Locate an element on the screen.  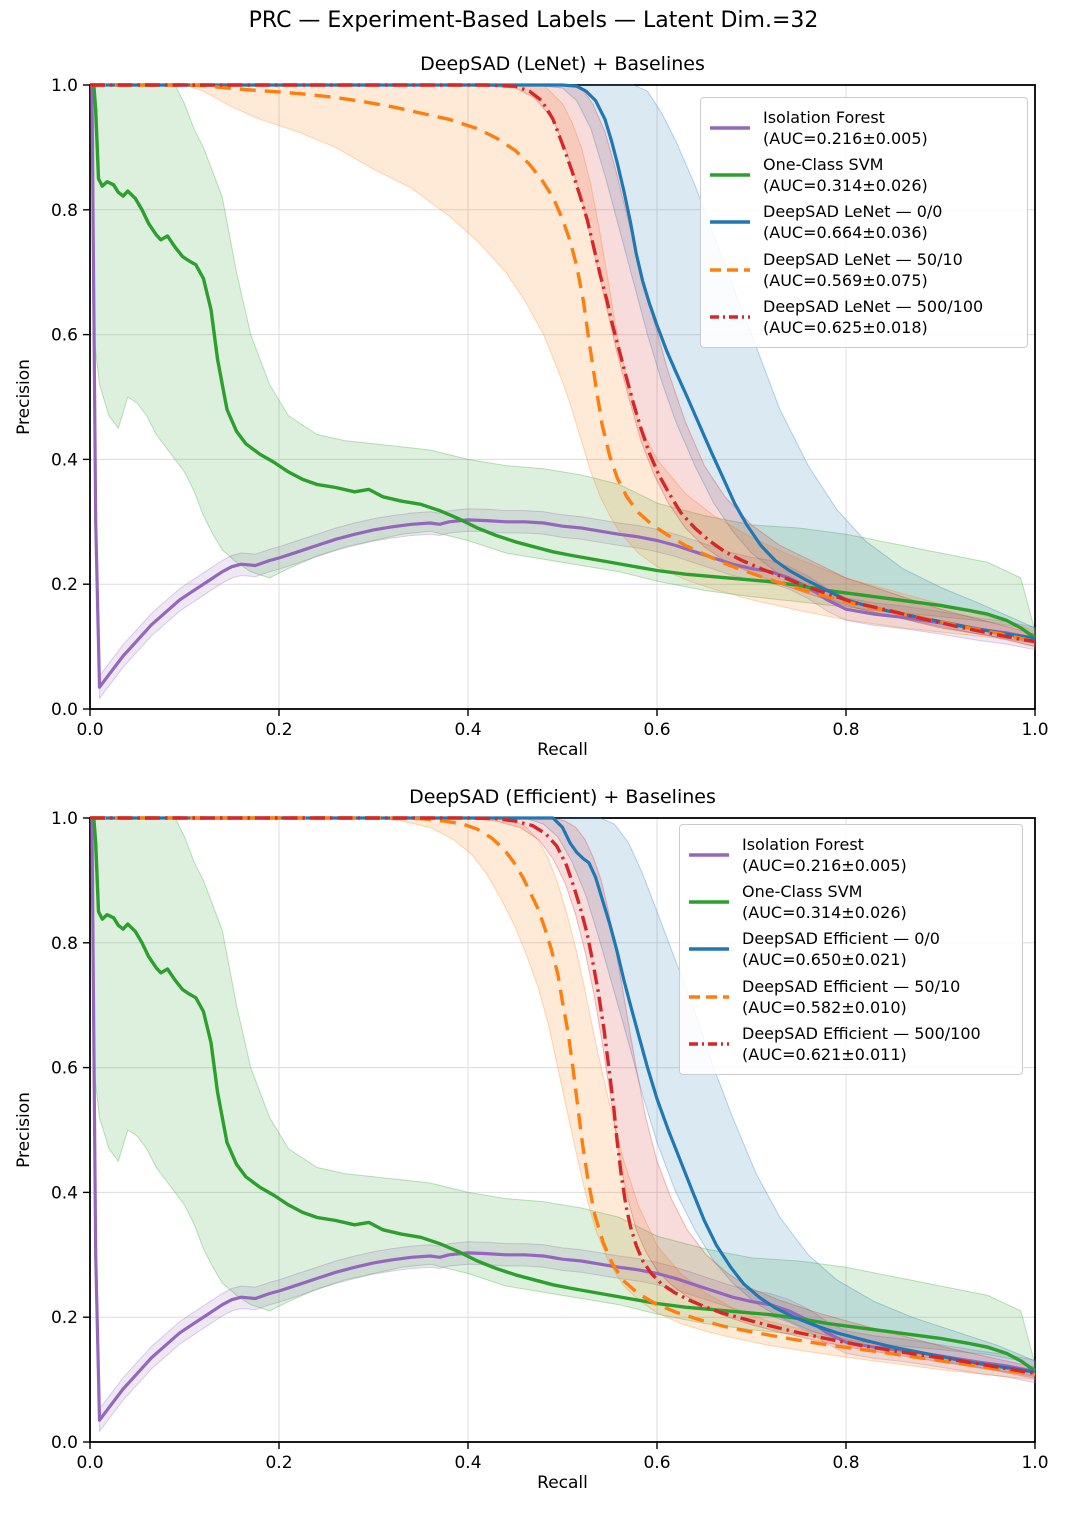
legend-item: DeepSAD LeNet — 0/0 (AUC=0.664±0.036) is located at coordinates (865, 222).